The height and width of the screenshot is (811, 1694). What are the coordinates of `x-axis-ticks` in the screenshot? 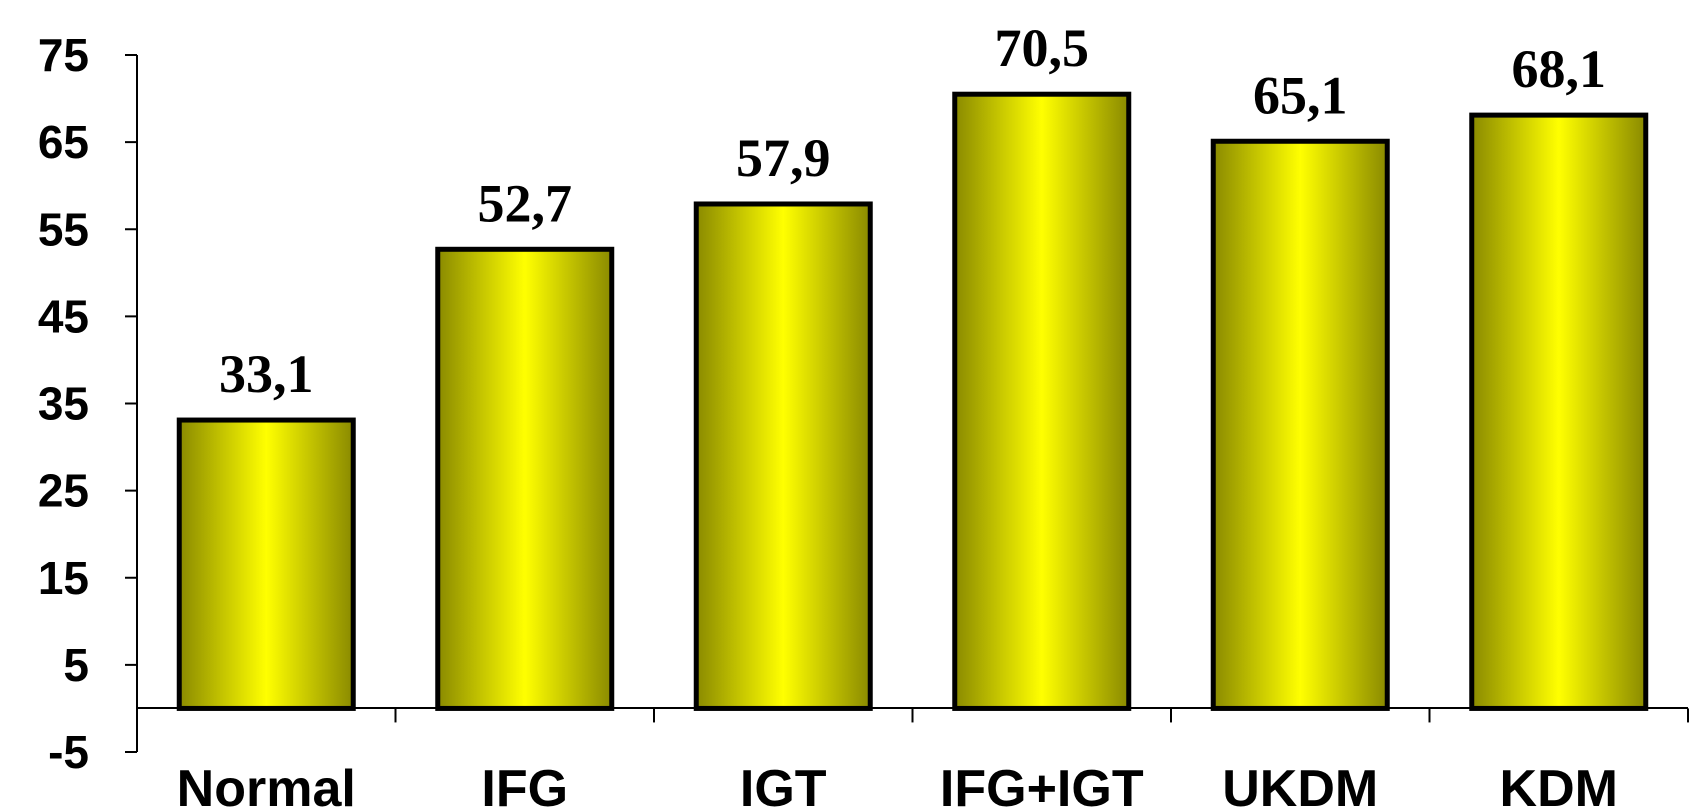 It's located at (1041, 715).